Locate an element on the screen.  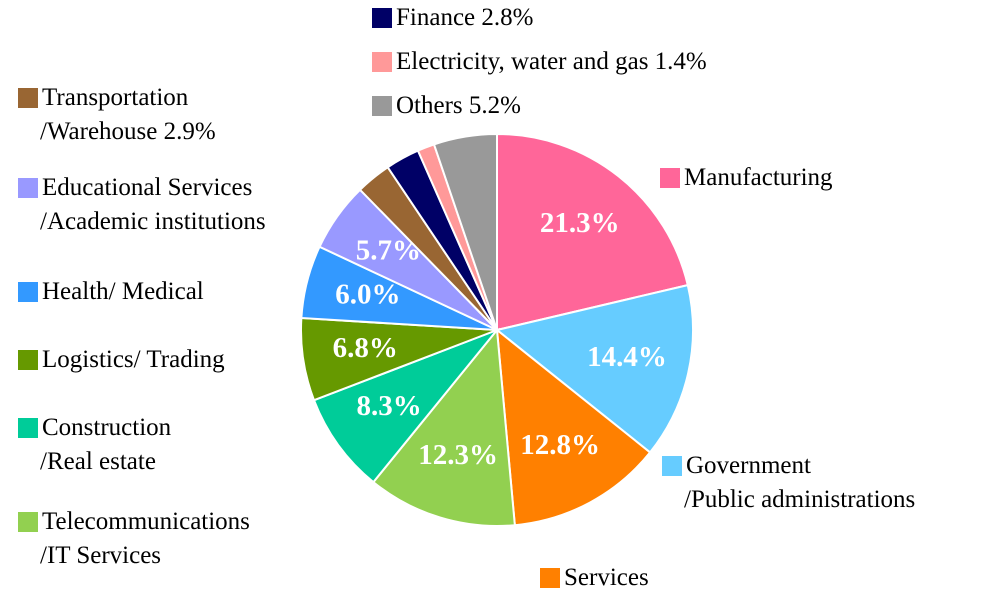
data-label: 14.4% is located at coordinates (627, 357).